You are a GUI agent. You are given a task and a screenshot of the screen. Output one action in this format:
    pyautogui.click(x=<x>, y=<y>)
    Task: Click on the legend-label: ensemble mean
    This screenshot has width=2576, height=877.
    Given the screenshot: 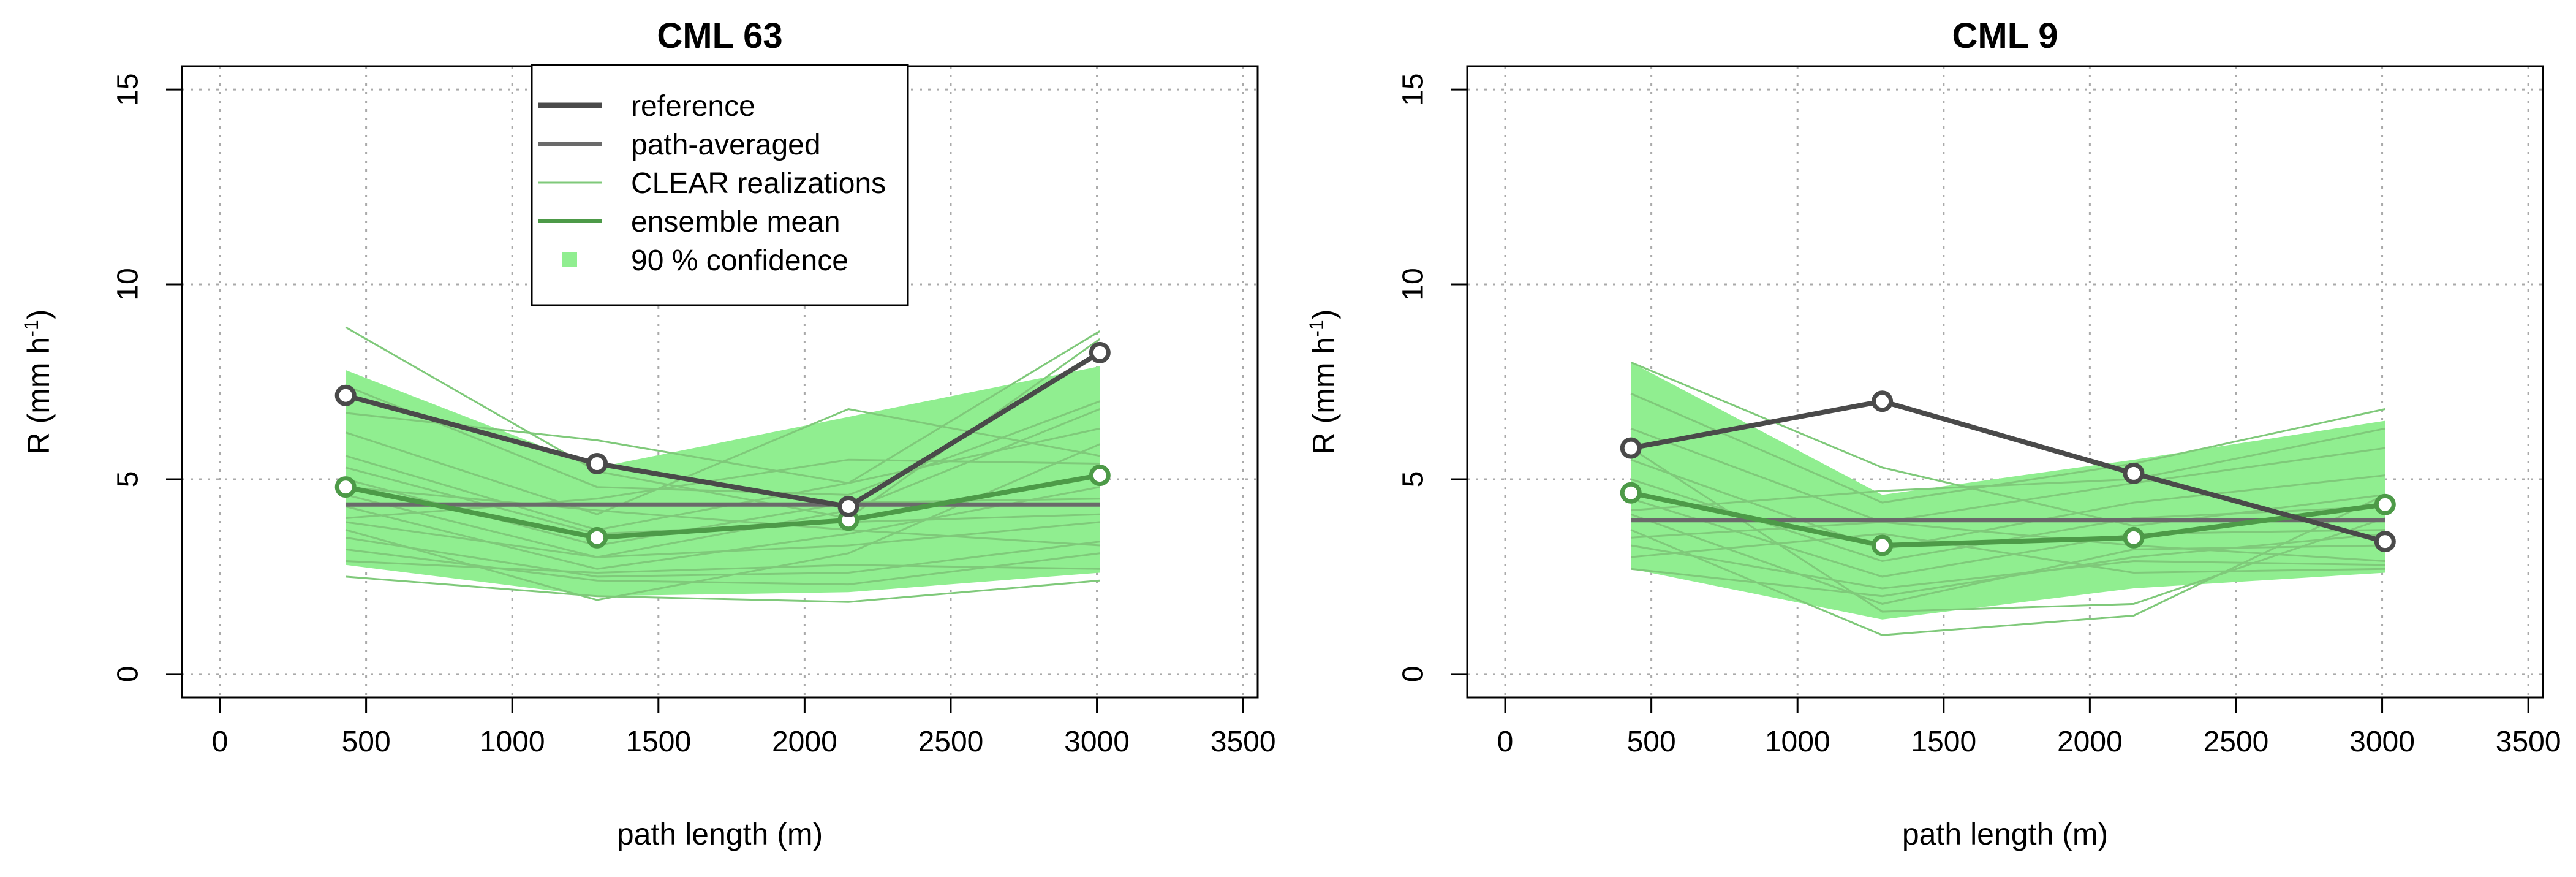 What is the action you would take?
    pyautogui.click(x=735, y=222)
    